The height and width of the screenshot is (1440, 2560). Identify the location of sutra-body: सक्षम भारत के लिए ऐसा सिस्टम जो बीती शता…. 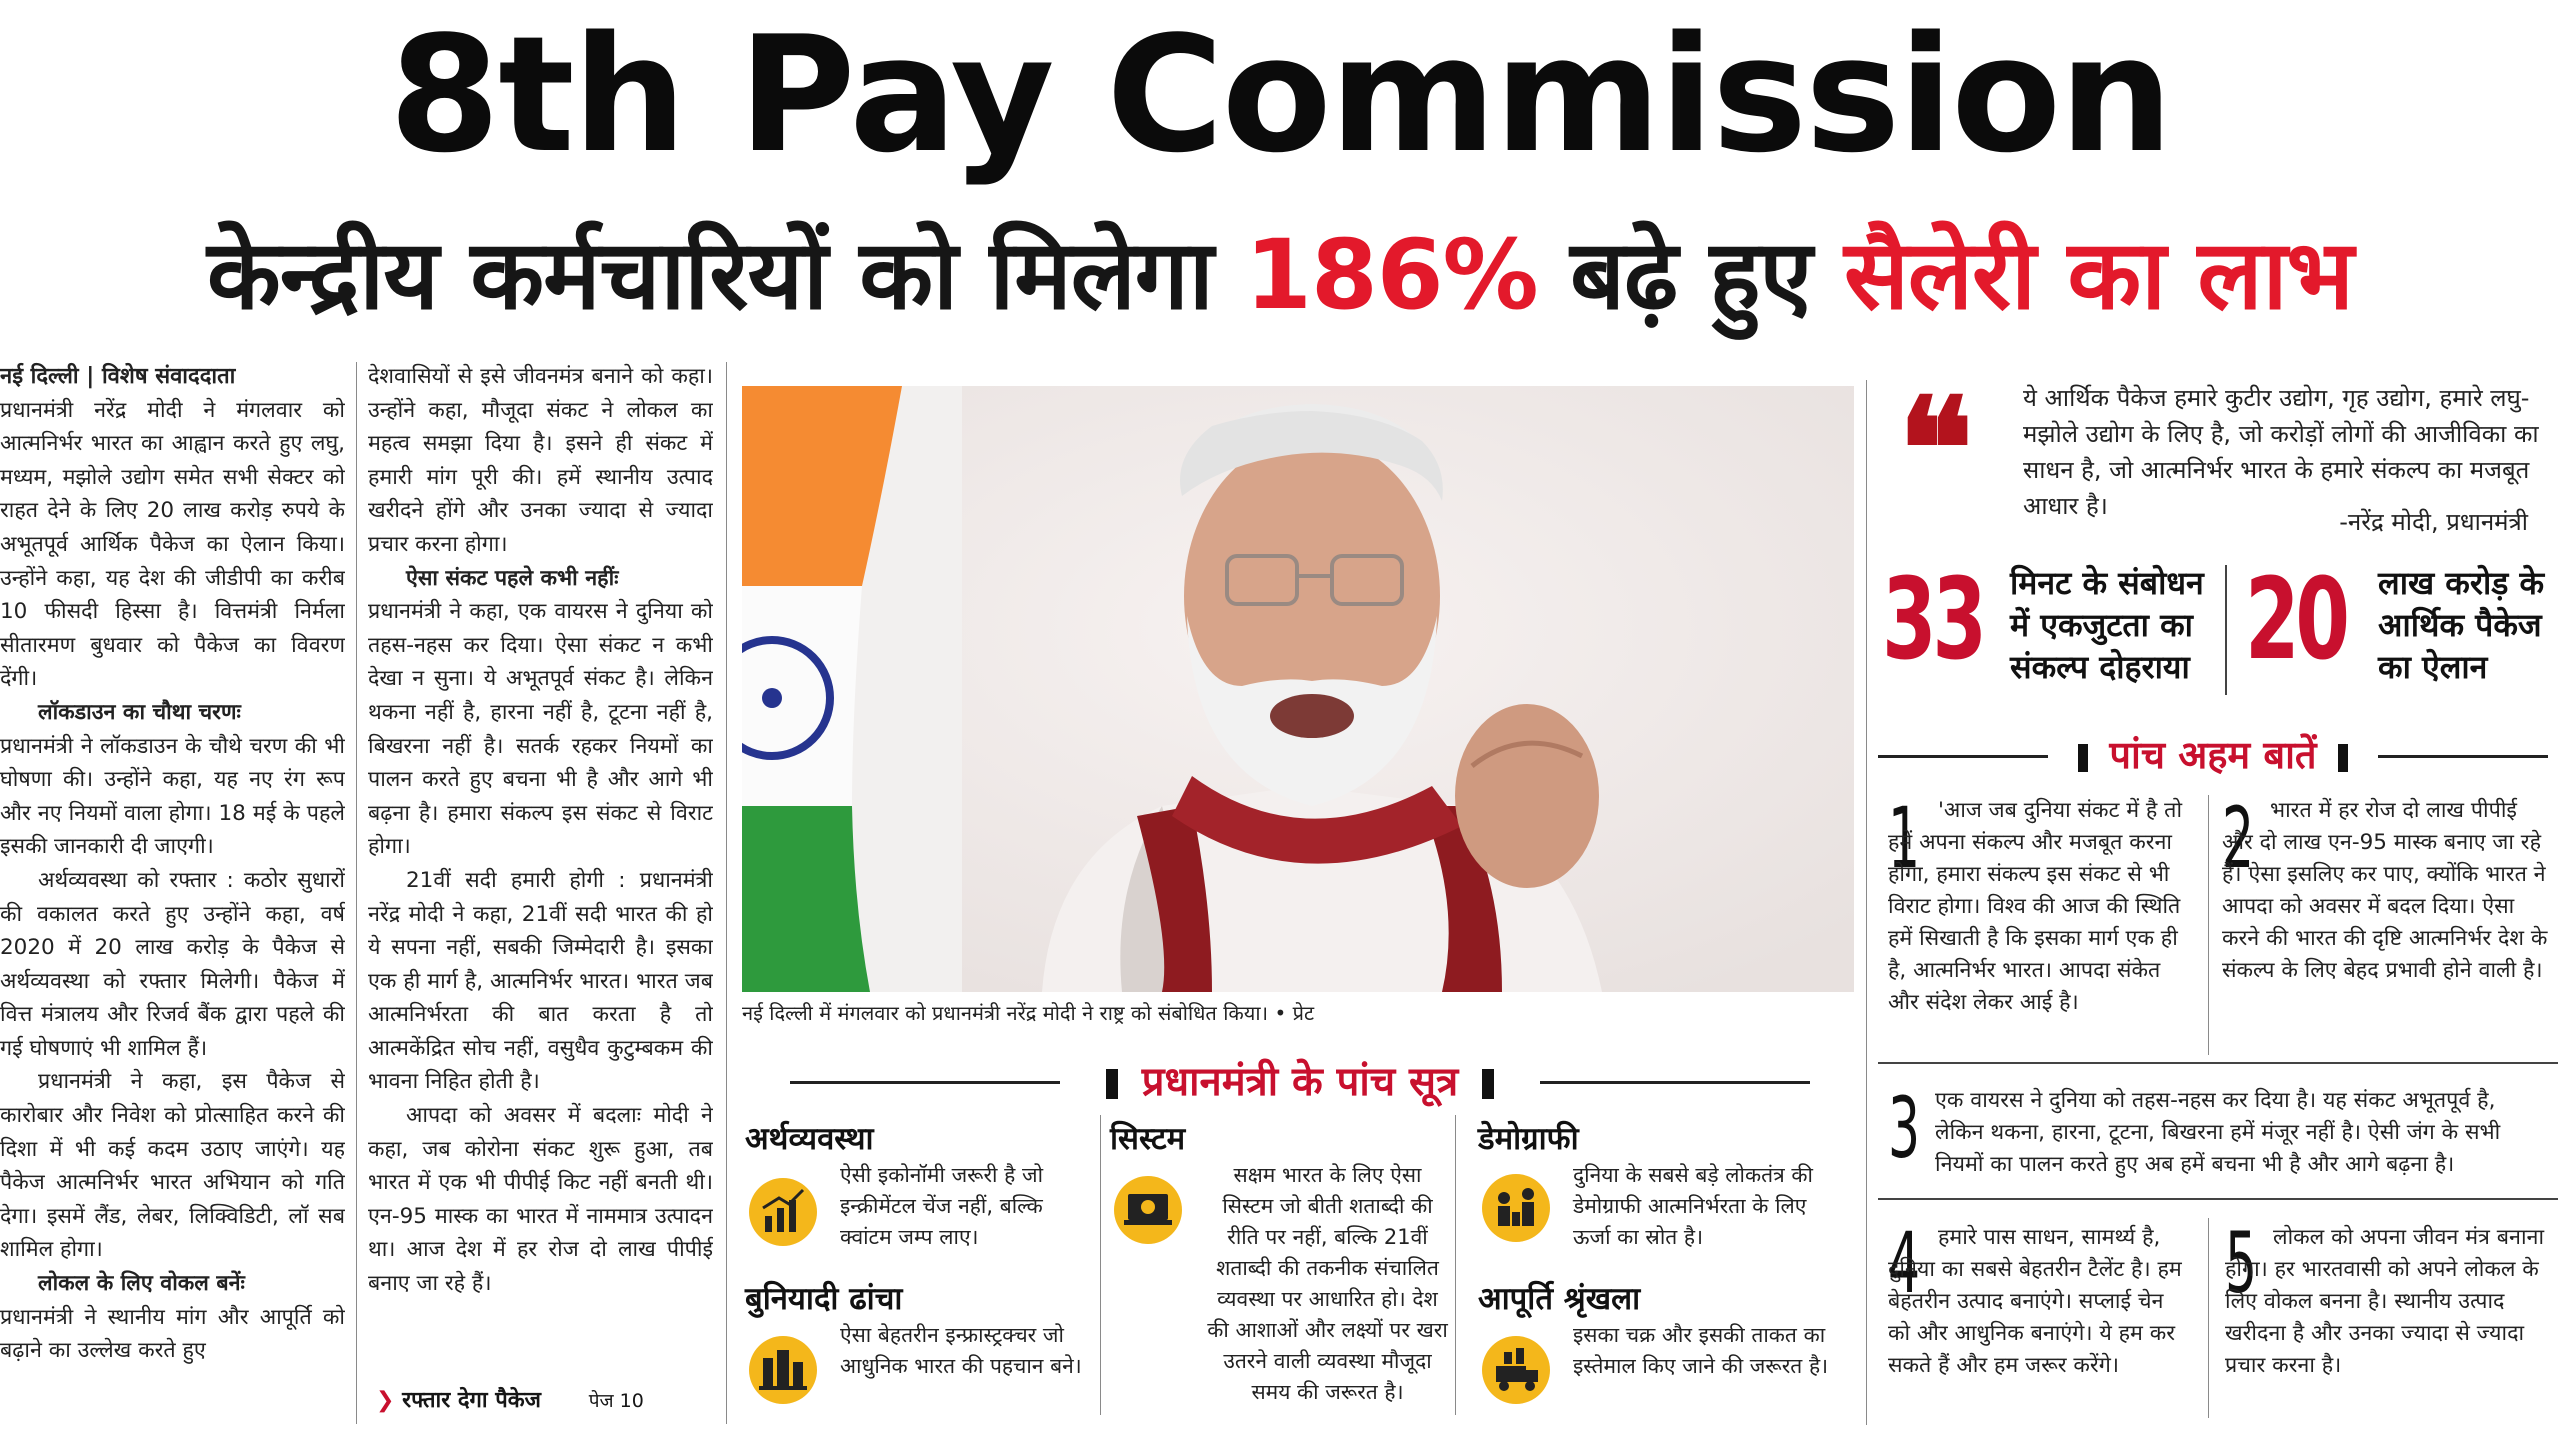
(1327, 1283).